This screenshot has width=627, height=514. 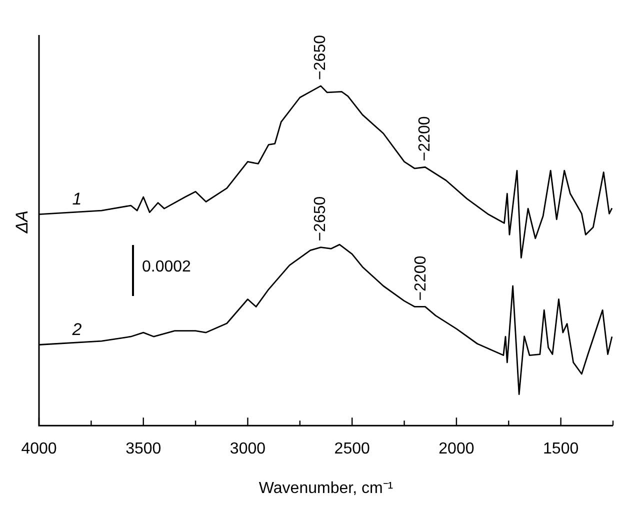 I want to click on x-tick-label: 3500, so click(x=144, y=449).